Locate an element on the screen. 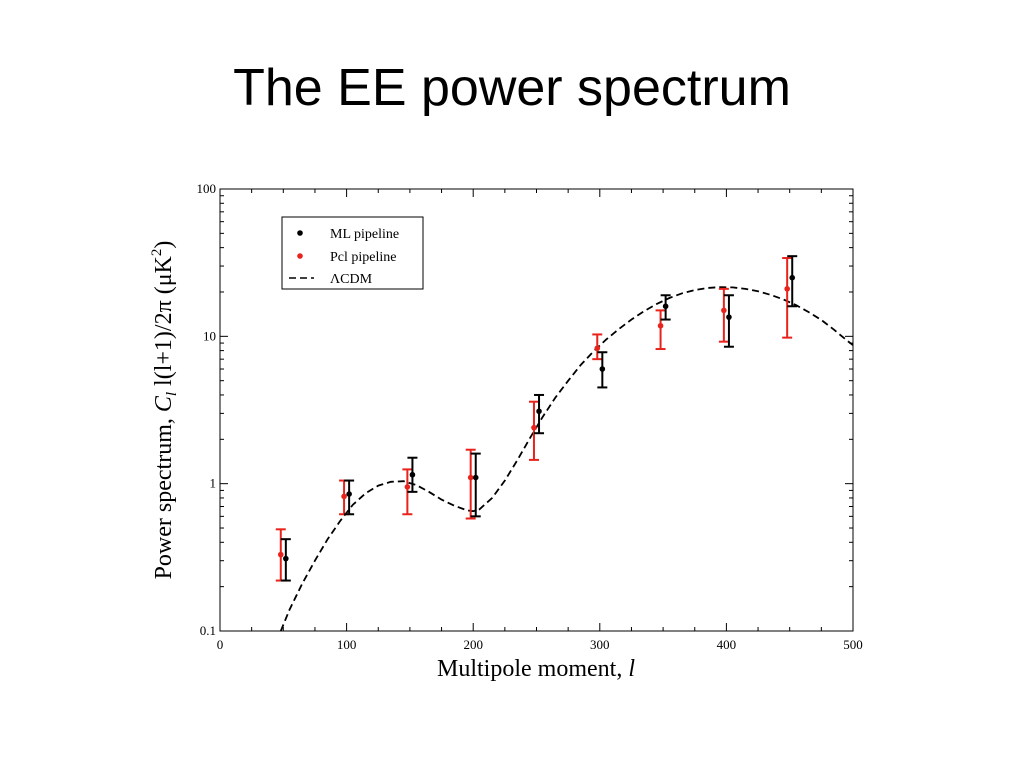 This screenshot has height=768, width=1024. legend: ML pipeline Pcl pipeline ΛCDM is located at coordinates (352, 253).